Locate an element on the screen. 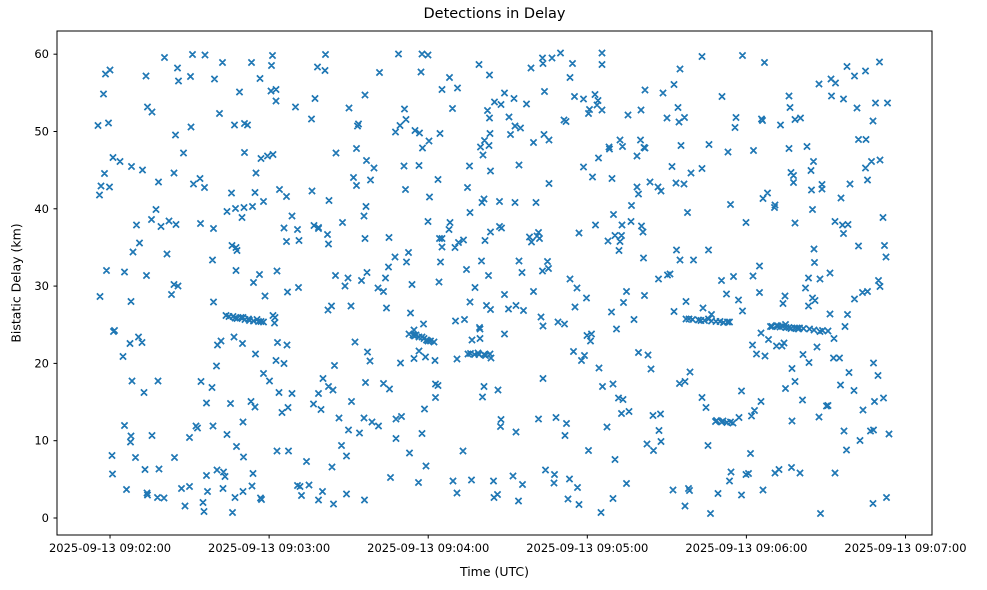  y-tick-label: 0 is located at coordinates (45, 518).